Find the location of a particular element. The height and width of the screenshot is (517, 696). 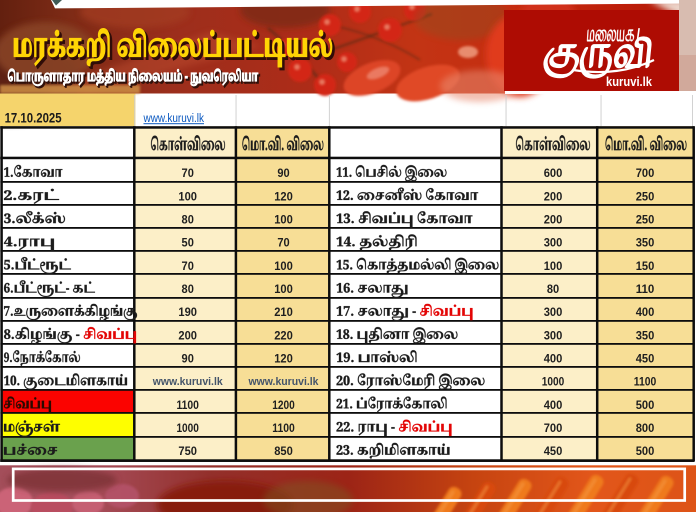

svg-text: 190 is located at coordinates (187, 312).